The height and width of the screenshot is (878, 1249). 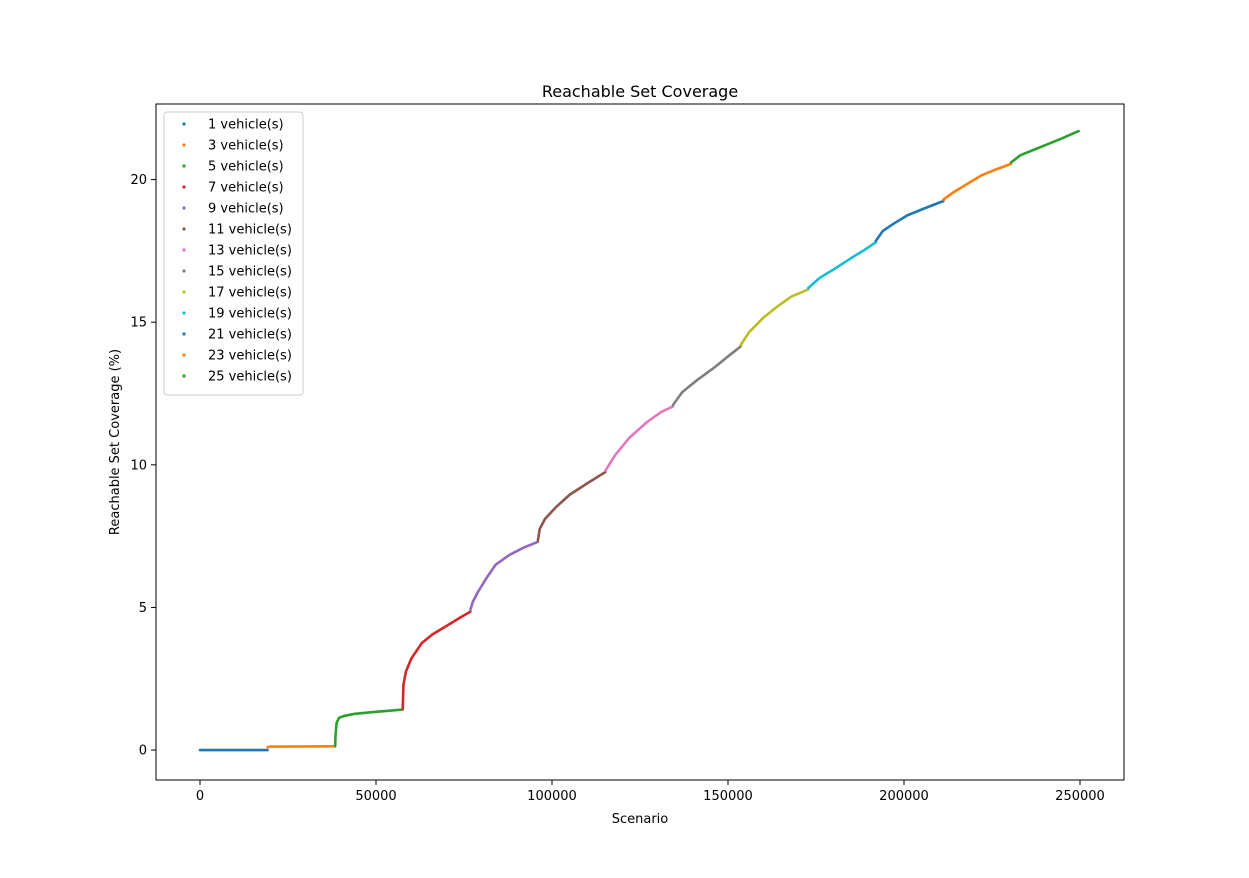 What do you see at coordinates (552, 796) in the screenshot?
I see `x-tick-label-2: 100000` at bounding box center [552, 796].